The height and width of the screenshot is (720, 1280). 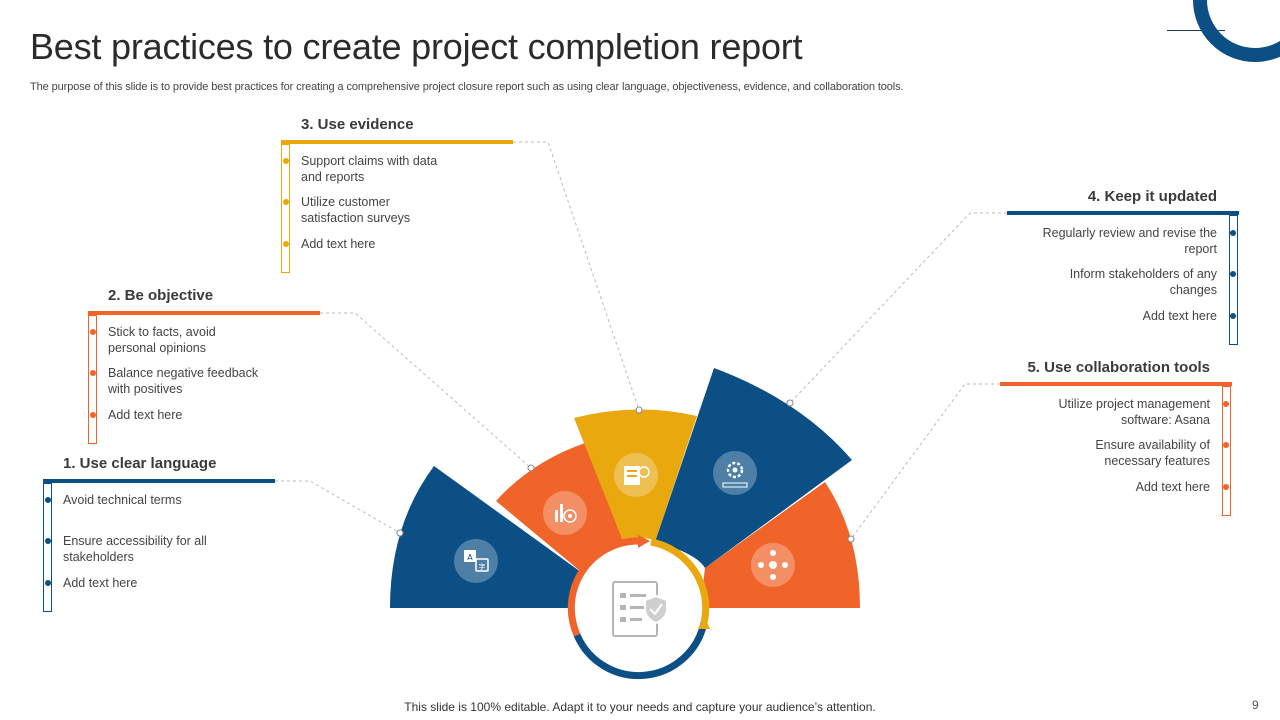 What do you see at coordinates (735, 473) in the screenshot?
I see `update-gear-icon` at bounding box center [735, 473].